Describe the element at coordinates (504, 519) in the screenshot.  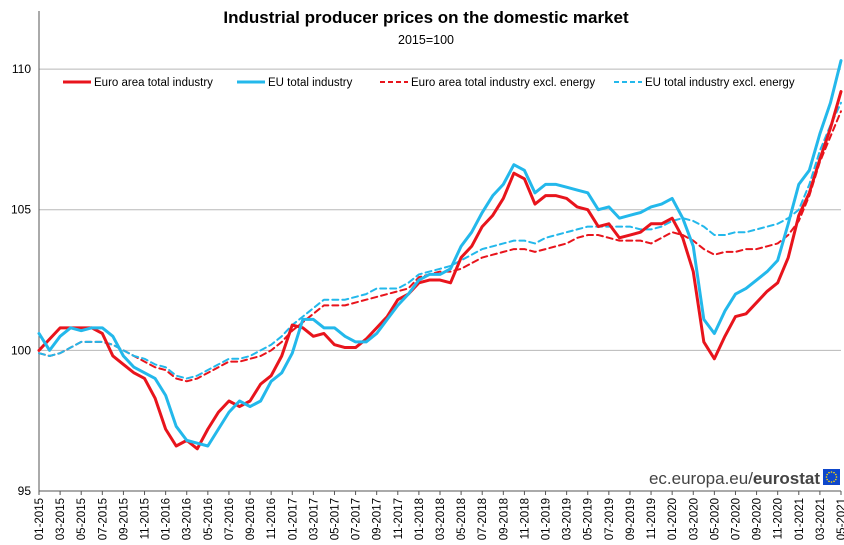
I see `x-tick-label: 09-2018` at that location.